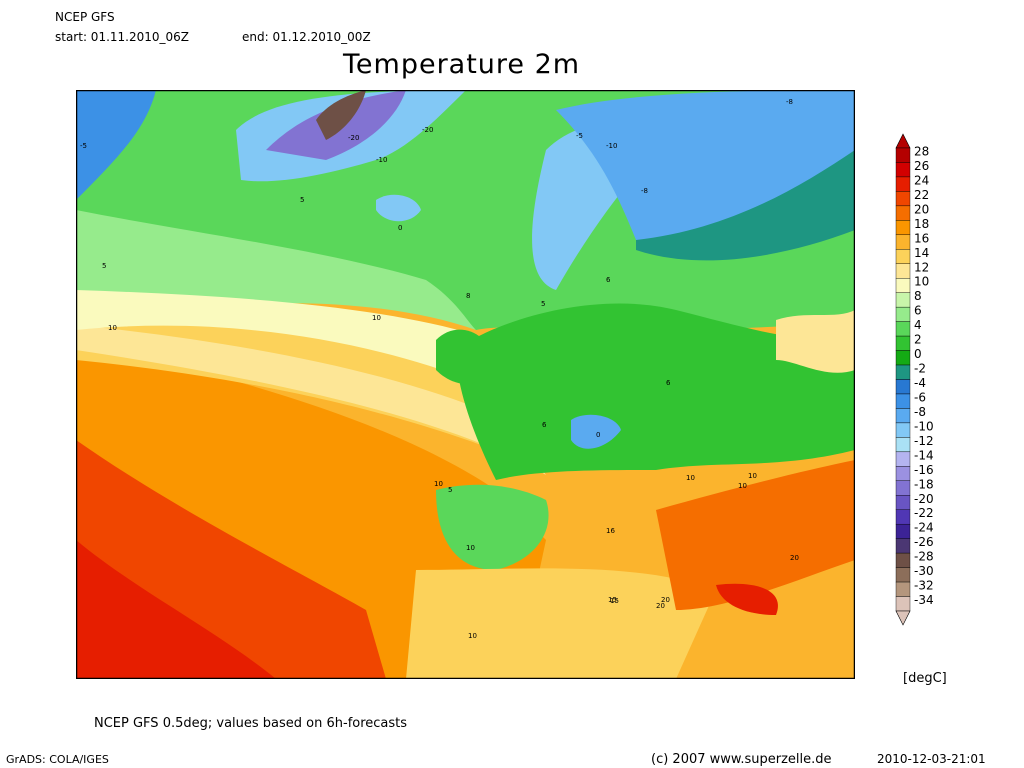  I want to click on colorbar-label: 16, so click(921, 238).